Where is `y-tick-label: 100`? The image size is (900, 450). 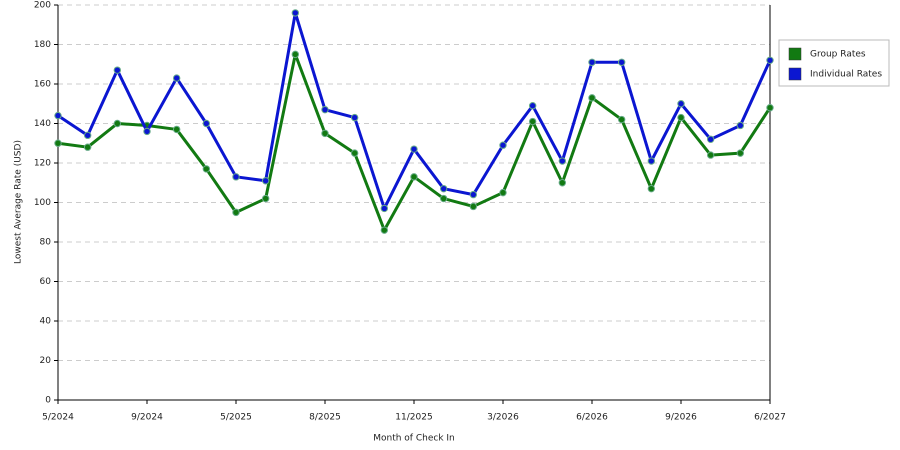
y-tick-label: 100 is located at coordinates (42, 203).